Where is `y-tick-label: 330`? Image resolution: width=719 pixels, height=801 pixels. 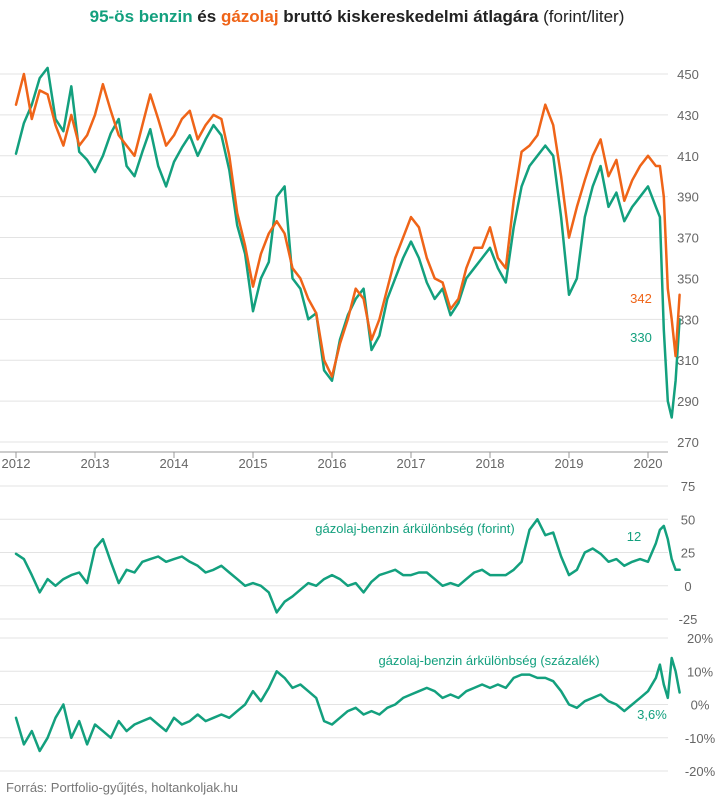
y-tick-label: 330 is located at coordinates (688, 319).